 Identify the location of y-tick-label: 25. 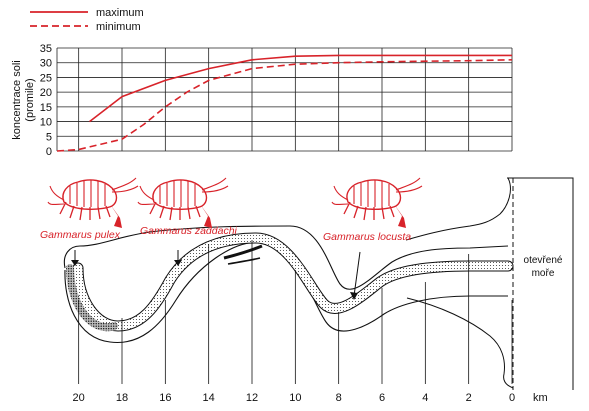
(46, 78).